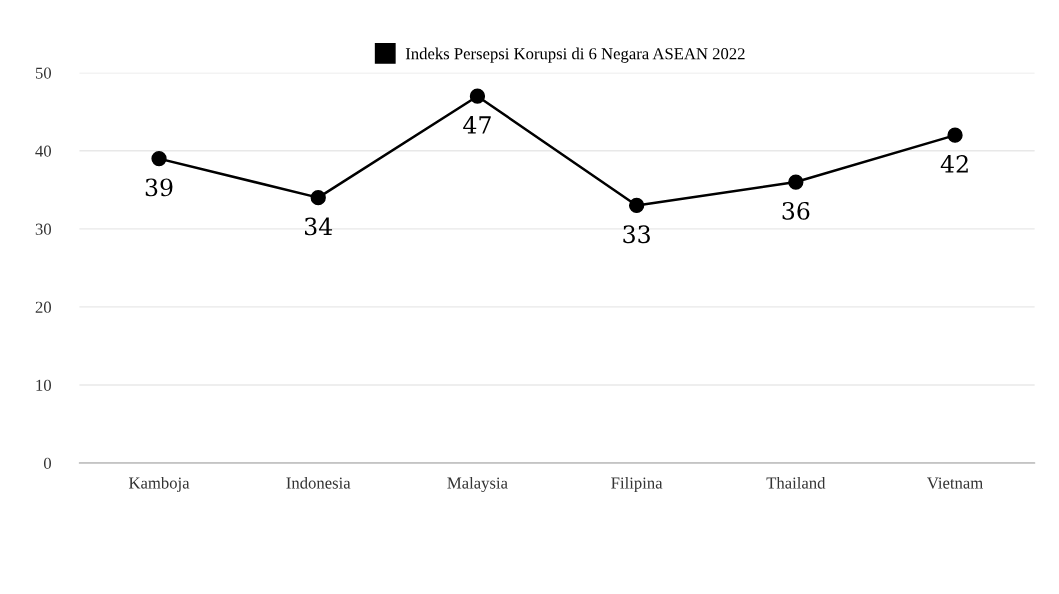 The image size is (1059, 594). I want to click on x-tick-label: Kamboja, so click(159, 484).